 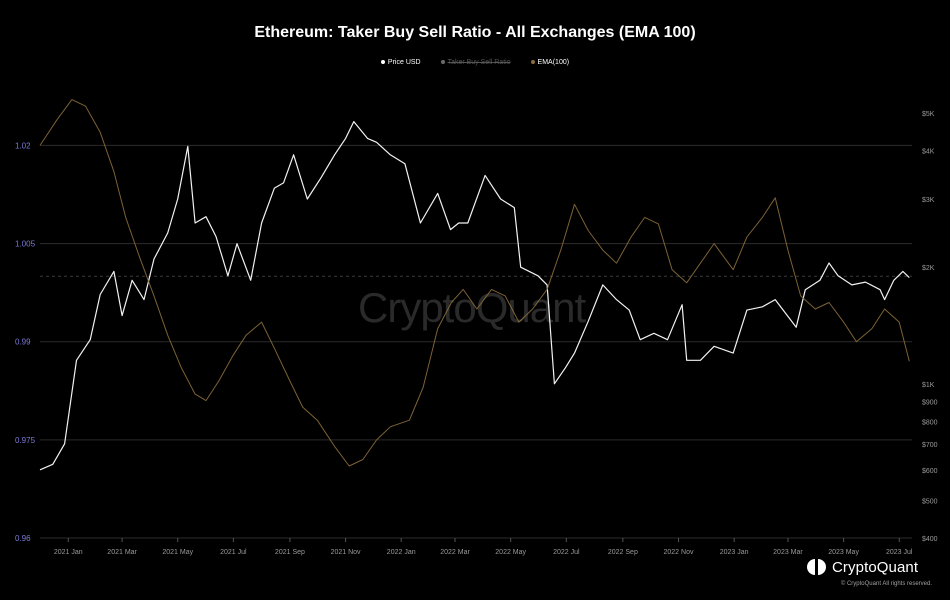 I want to click on x-tick-label: 2022 Jan, so click(x=401, y=552).